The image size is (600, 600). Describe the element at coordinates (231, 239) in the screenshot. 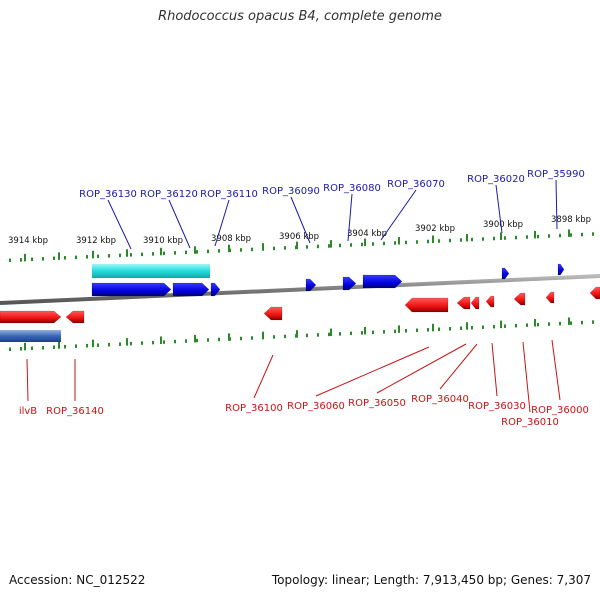

I see `kbp-label: 3908 kbp` at that location.